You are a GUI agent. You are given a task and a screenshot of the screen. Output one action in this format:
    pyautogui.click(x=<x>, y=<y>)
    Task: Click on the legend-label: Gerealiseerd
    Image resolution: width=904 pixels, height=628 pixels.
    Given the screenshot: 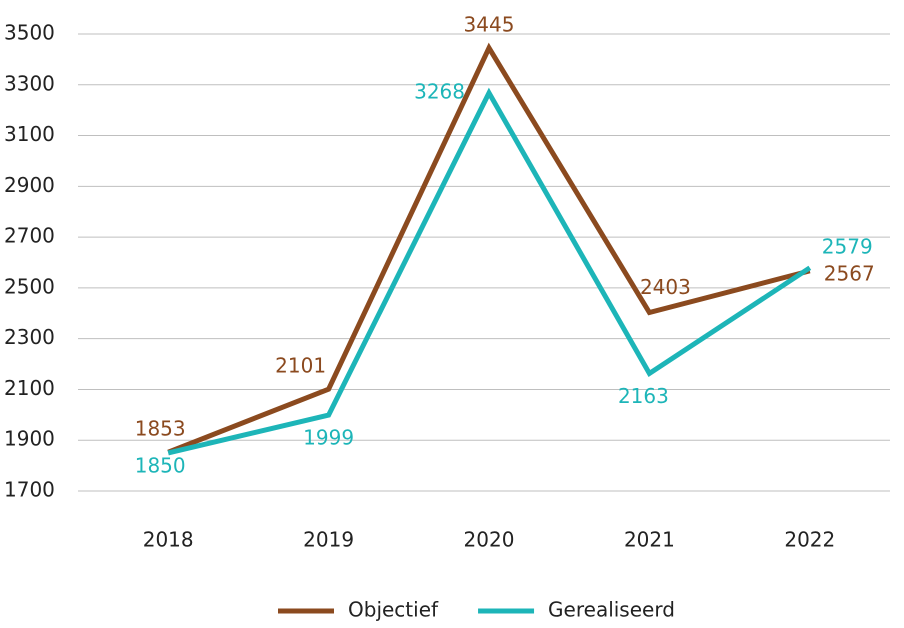 What is the action you would take?
    pyautogui.click(x=611, y=610)
    